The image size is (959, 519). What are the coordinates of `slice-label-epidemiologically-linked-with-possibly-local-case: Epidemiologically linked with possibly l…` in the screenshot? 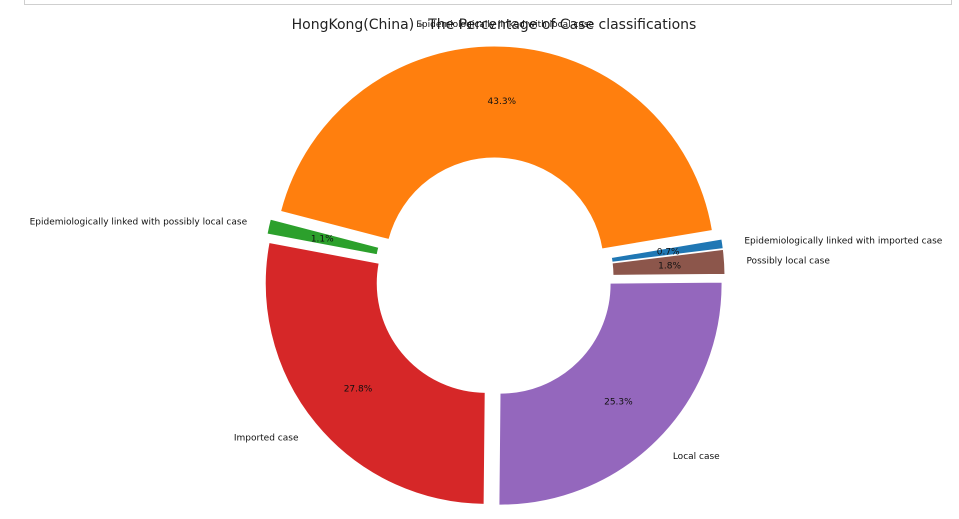 It's located at (139, 223).